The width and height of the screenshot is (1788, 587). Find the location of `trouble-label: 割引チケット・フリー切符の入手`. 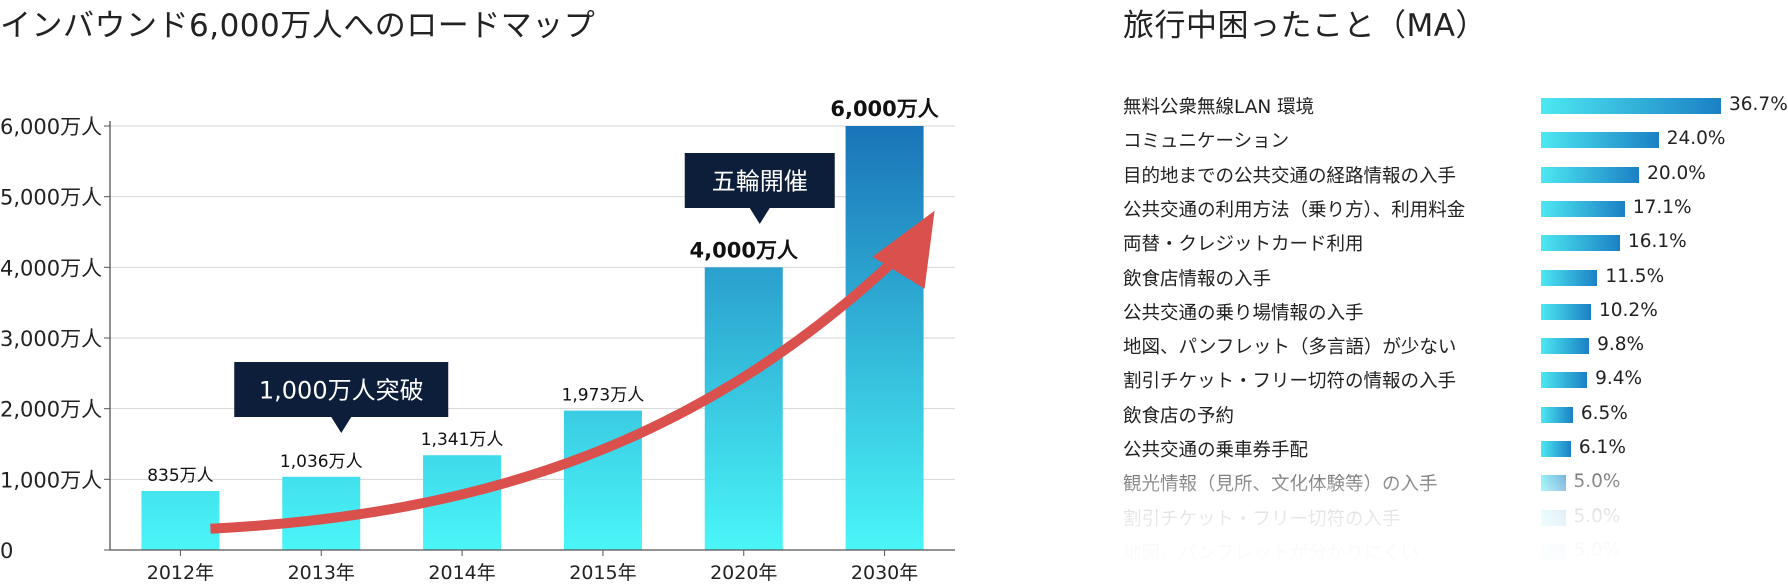

trouble-label: 割引チケット・フリー切符の入手 is located at coordinates (1262, 519).